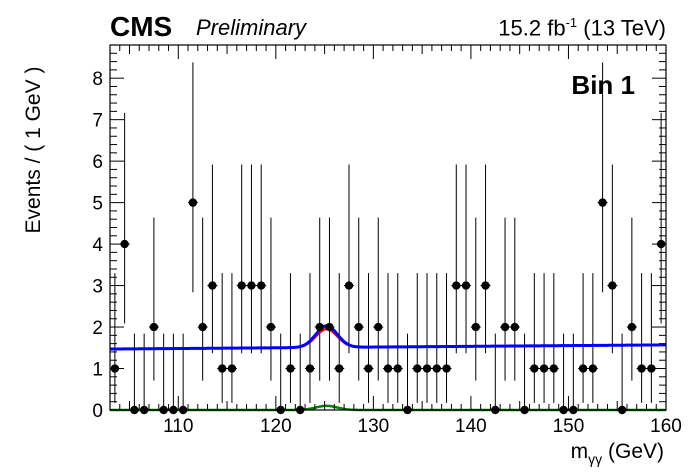 The height and width of the screenshot is (472, 696). I want to click on experiment-label: CMS, so click(141, 26).